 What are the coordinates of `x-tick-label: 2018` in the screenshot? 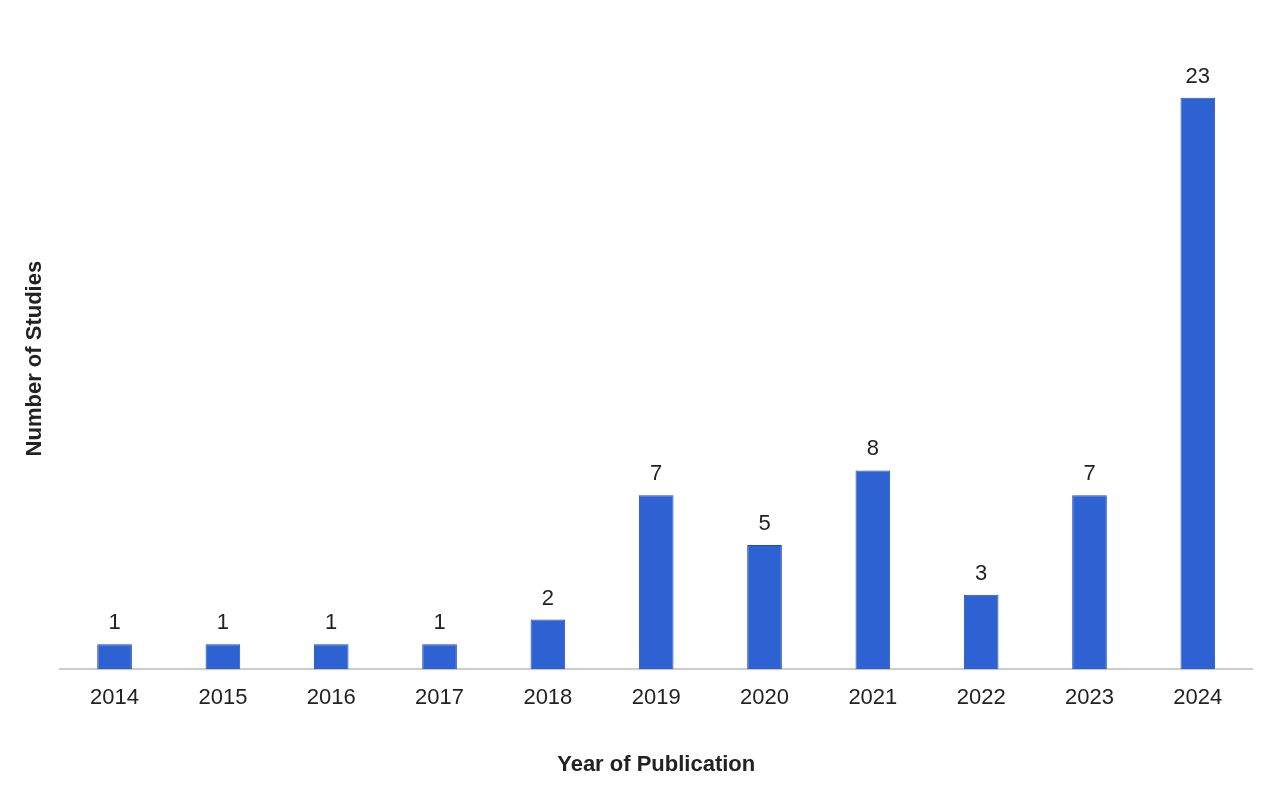 It's located at (548, 697).